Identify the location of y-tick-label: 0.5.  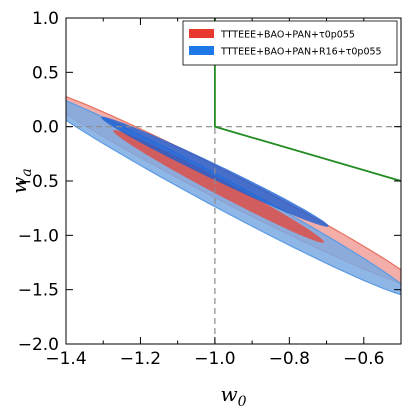
(45, 73).